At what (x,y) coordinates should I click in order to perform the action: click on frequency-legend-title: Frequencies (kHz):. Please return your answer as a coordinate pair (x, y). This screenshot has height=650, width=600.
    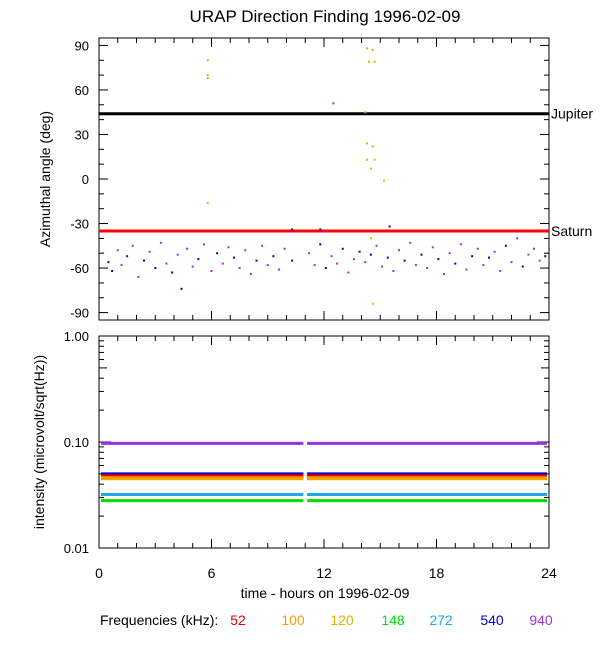
    Looking at the image, I should click on (159, 620).